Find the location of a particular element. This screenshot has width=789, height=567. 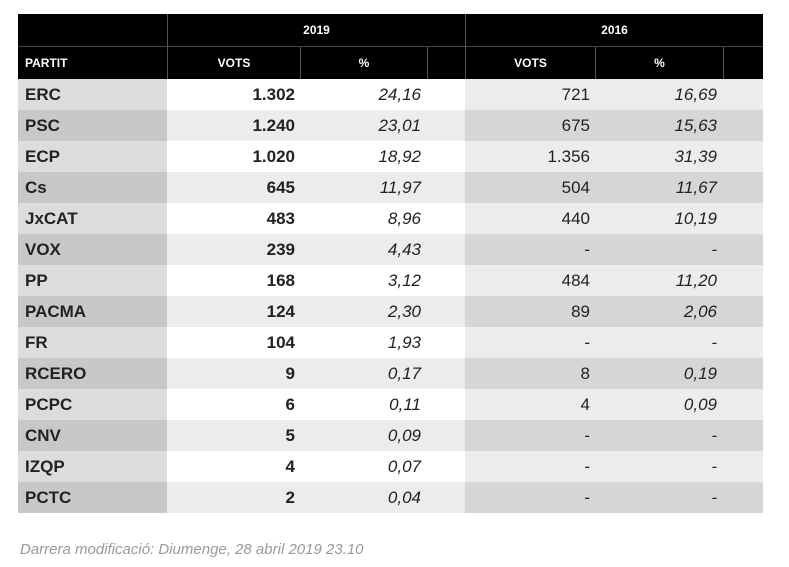

table-row: CNV 5 0,09 - - is located at coordinates (390, 435).